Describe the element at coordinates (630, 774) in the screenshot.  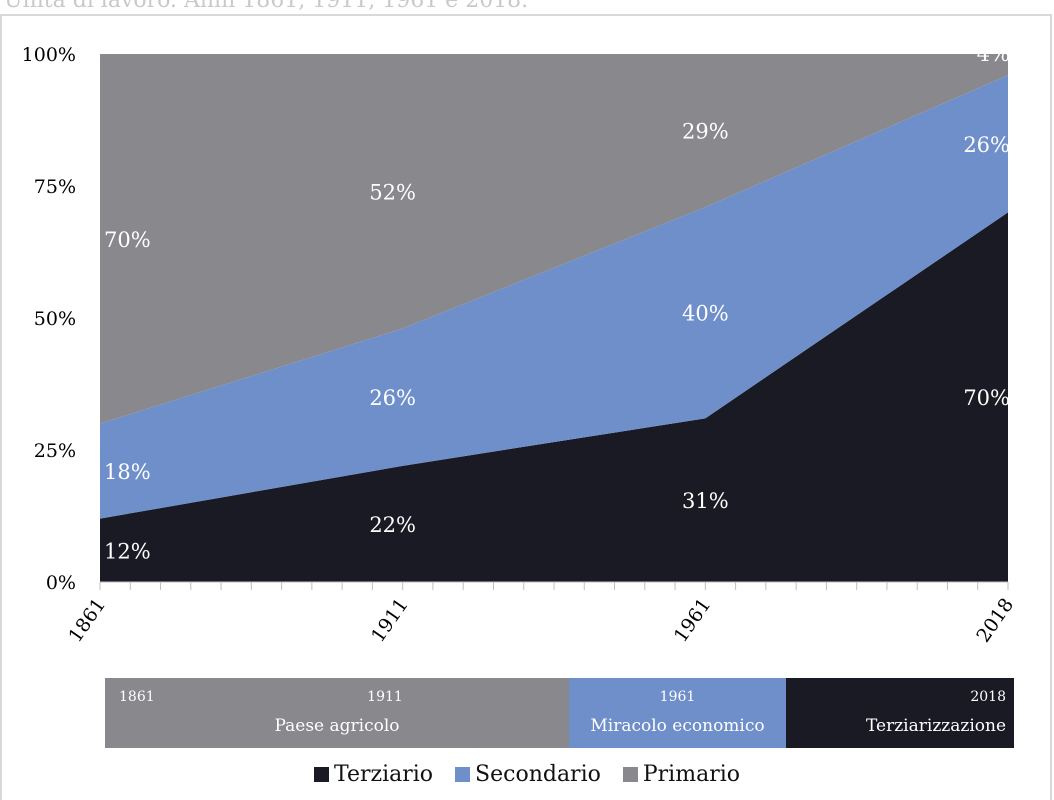
I see `legend-swatch-primario` at that location.